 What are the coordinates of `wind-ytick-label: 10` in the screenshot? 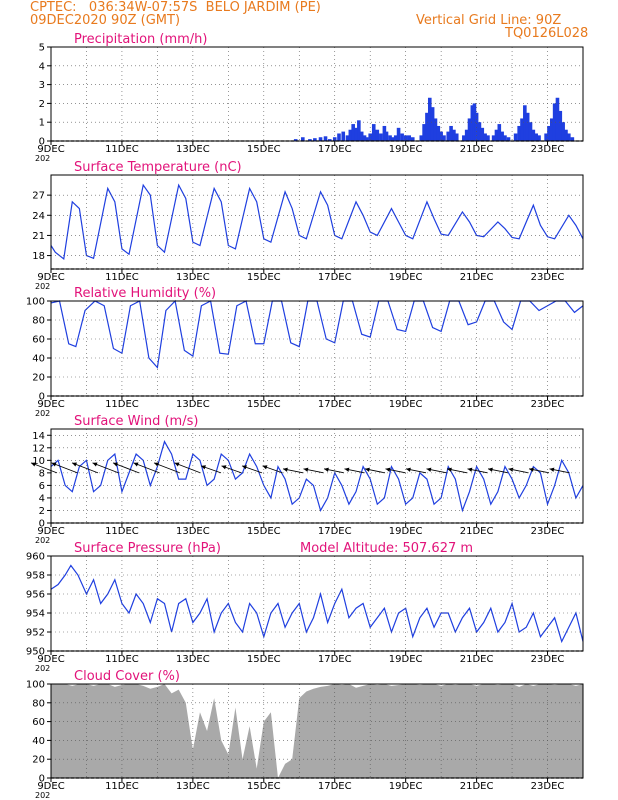 It's located at (38, 461).